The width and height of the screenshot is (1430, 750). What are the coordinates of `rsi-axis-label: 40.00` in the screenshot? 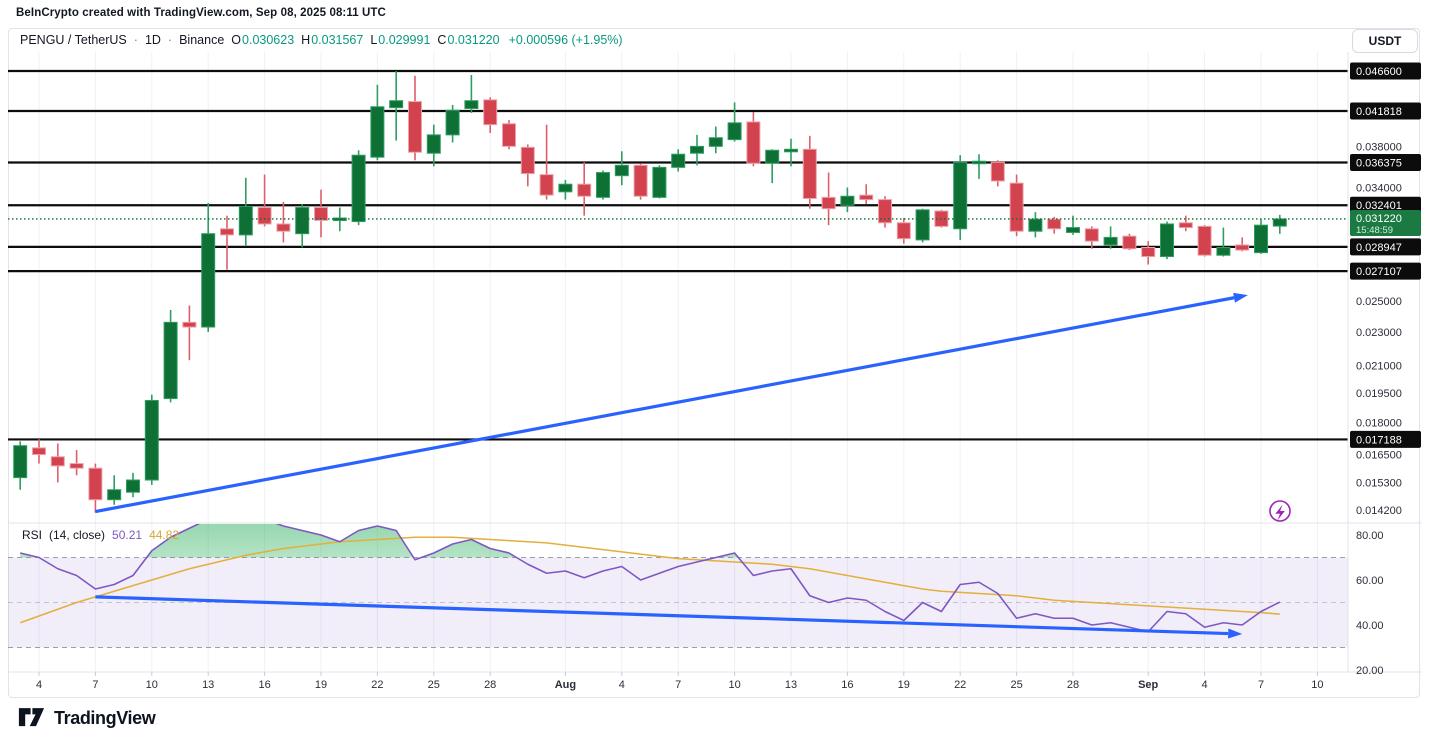 It's located at (1370, 626).